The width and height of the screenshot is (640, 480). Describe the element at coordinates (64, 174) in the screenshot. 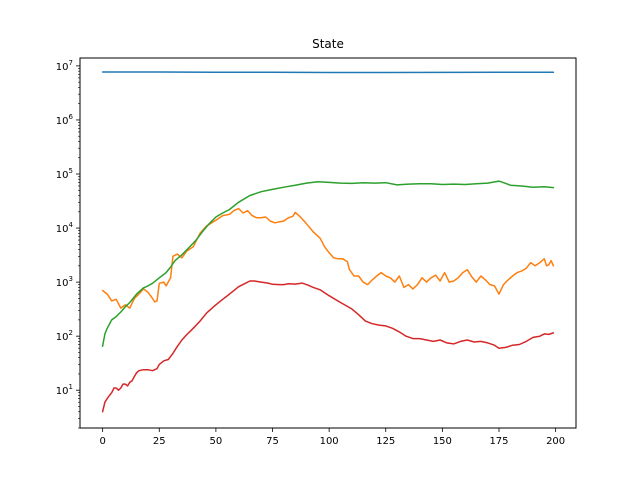

I see `y-tick-label: 10⁵` at that location.